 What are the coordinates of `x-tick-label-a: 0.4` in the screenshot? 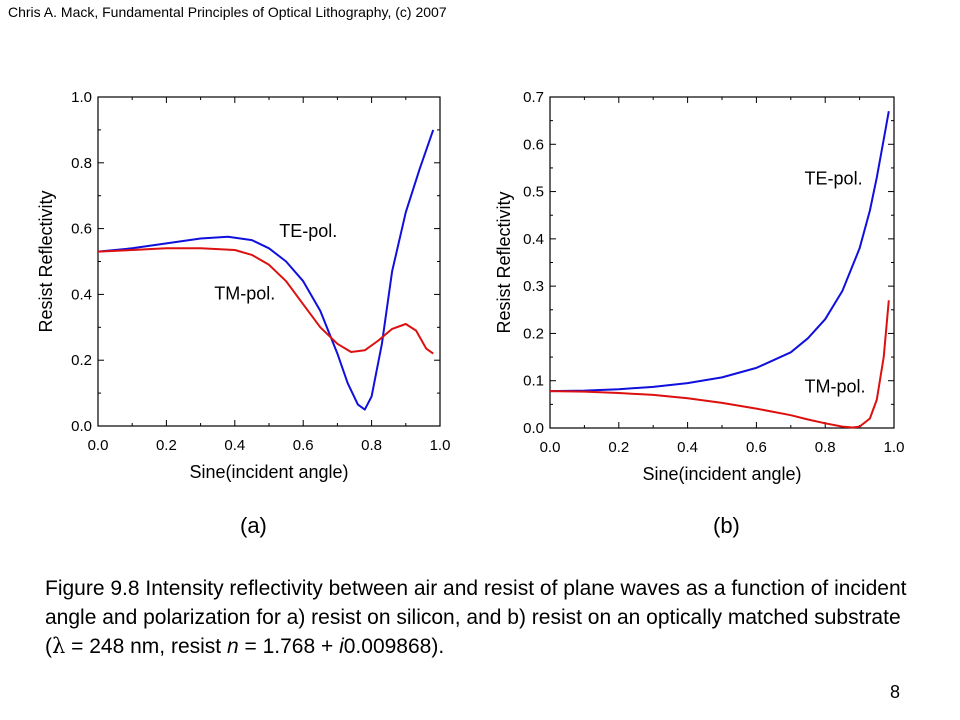 It's located at (234, 445).